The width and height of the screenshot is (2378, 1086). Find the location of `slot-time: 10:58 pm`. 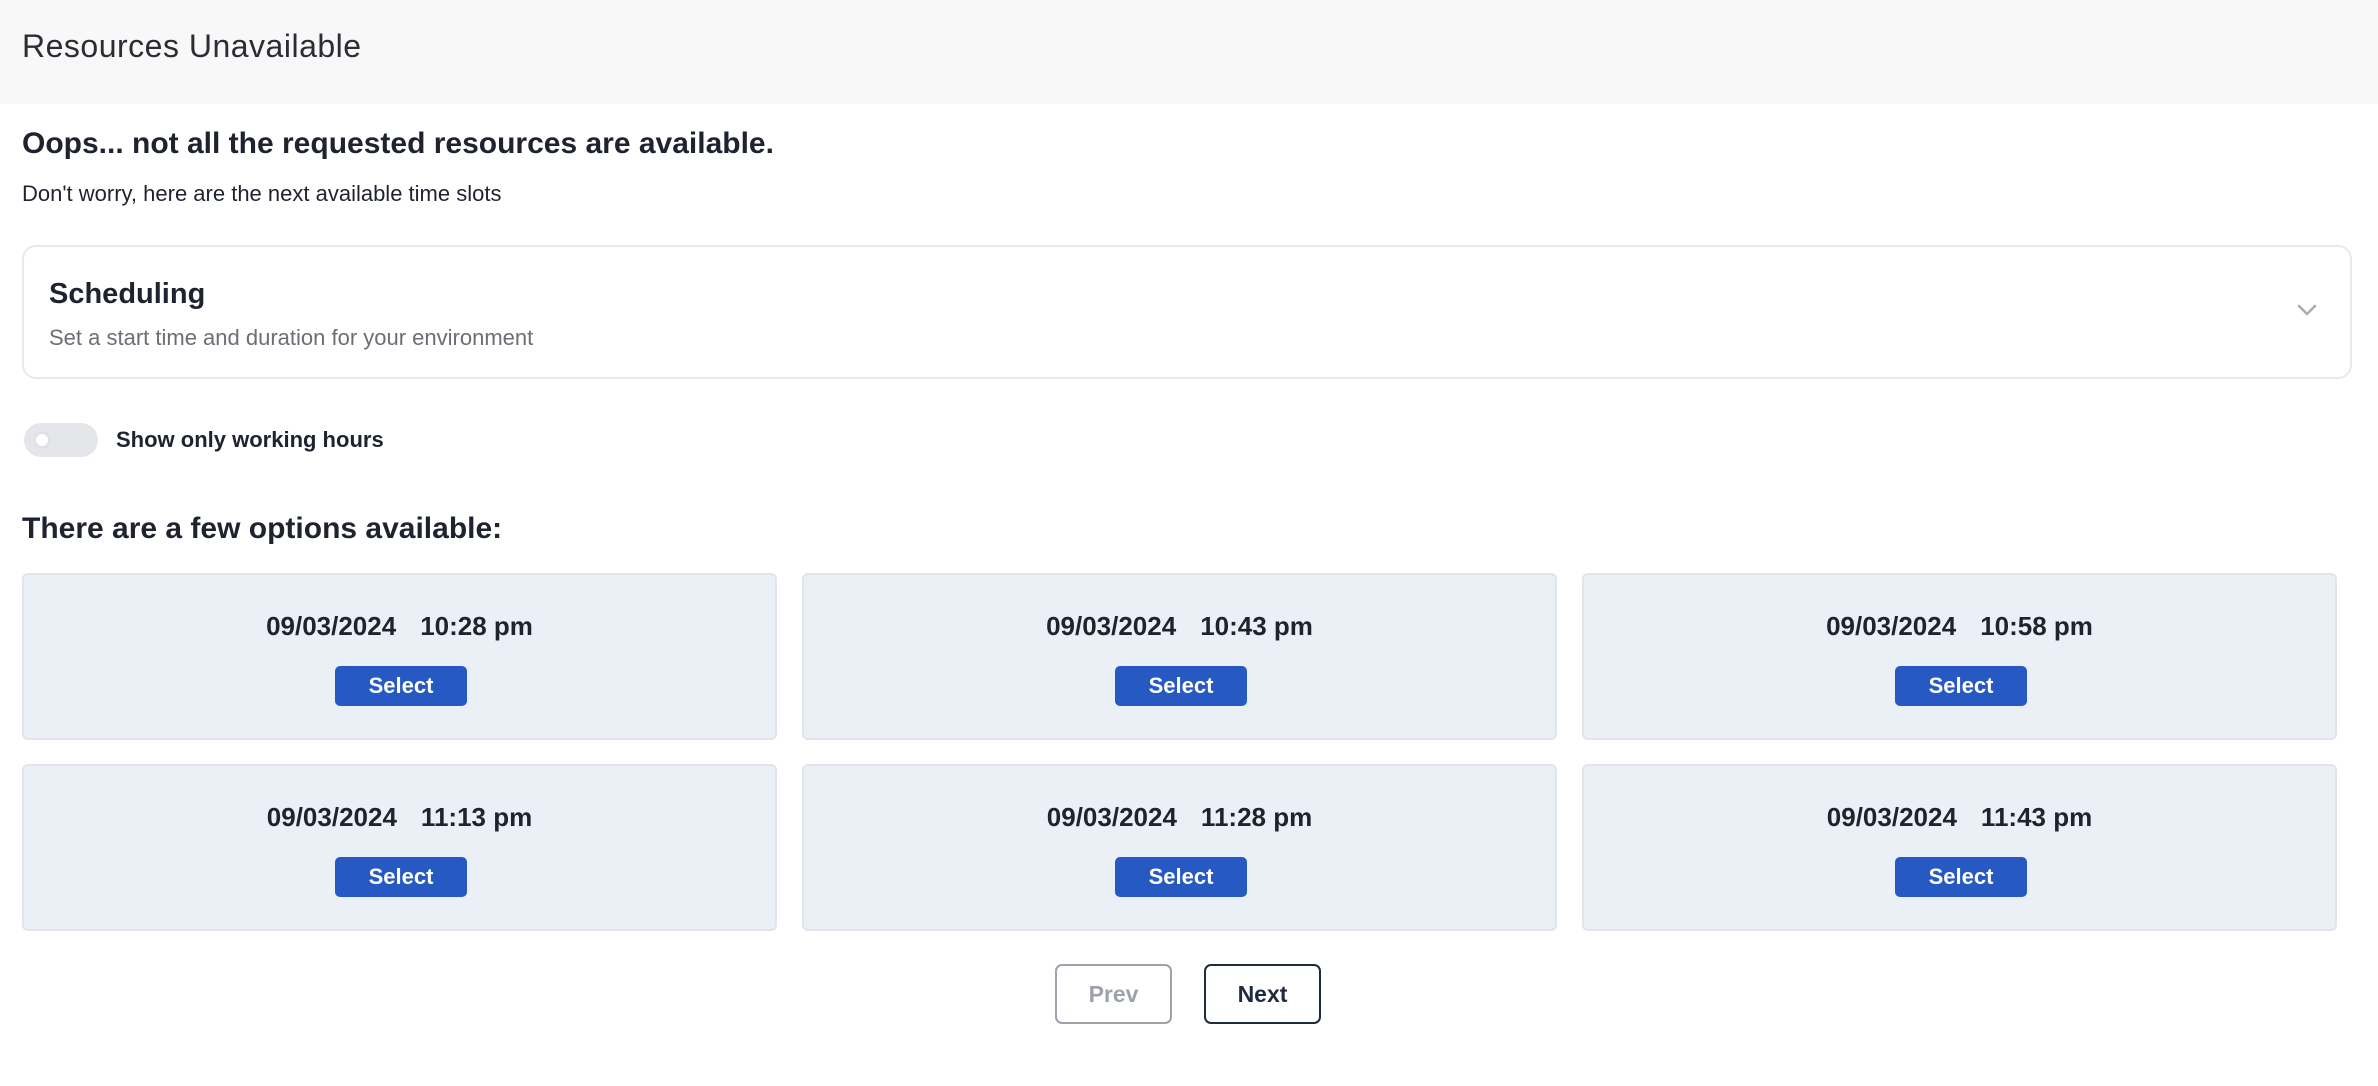

slot-time: 10:58 pm is located at coordinates (2036, 626).